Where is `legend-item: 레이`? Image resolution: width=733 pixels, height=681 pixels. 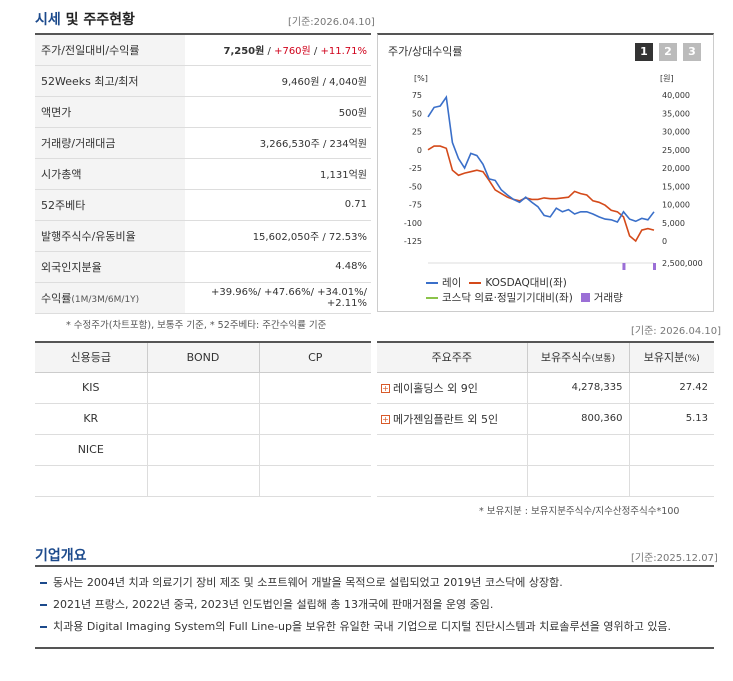 legend-item: 레이 is located at coordinates (452, 283).